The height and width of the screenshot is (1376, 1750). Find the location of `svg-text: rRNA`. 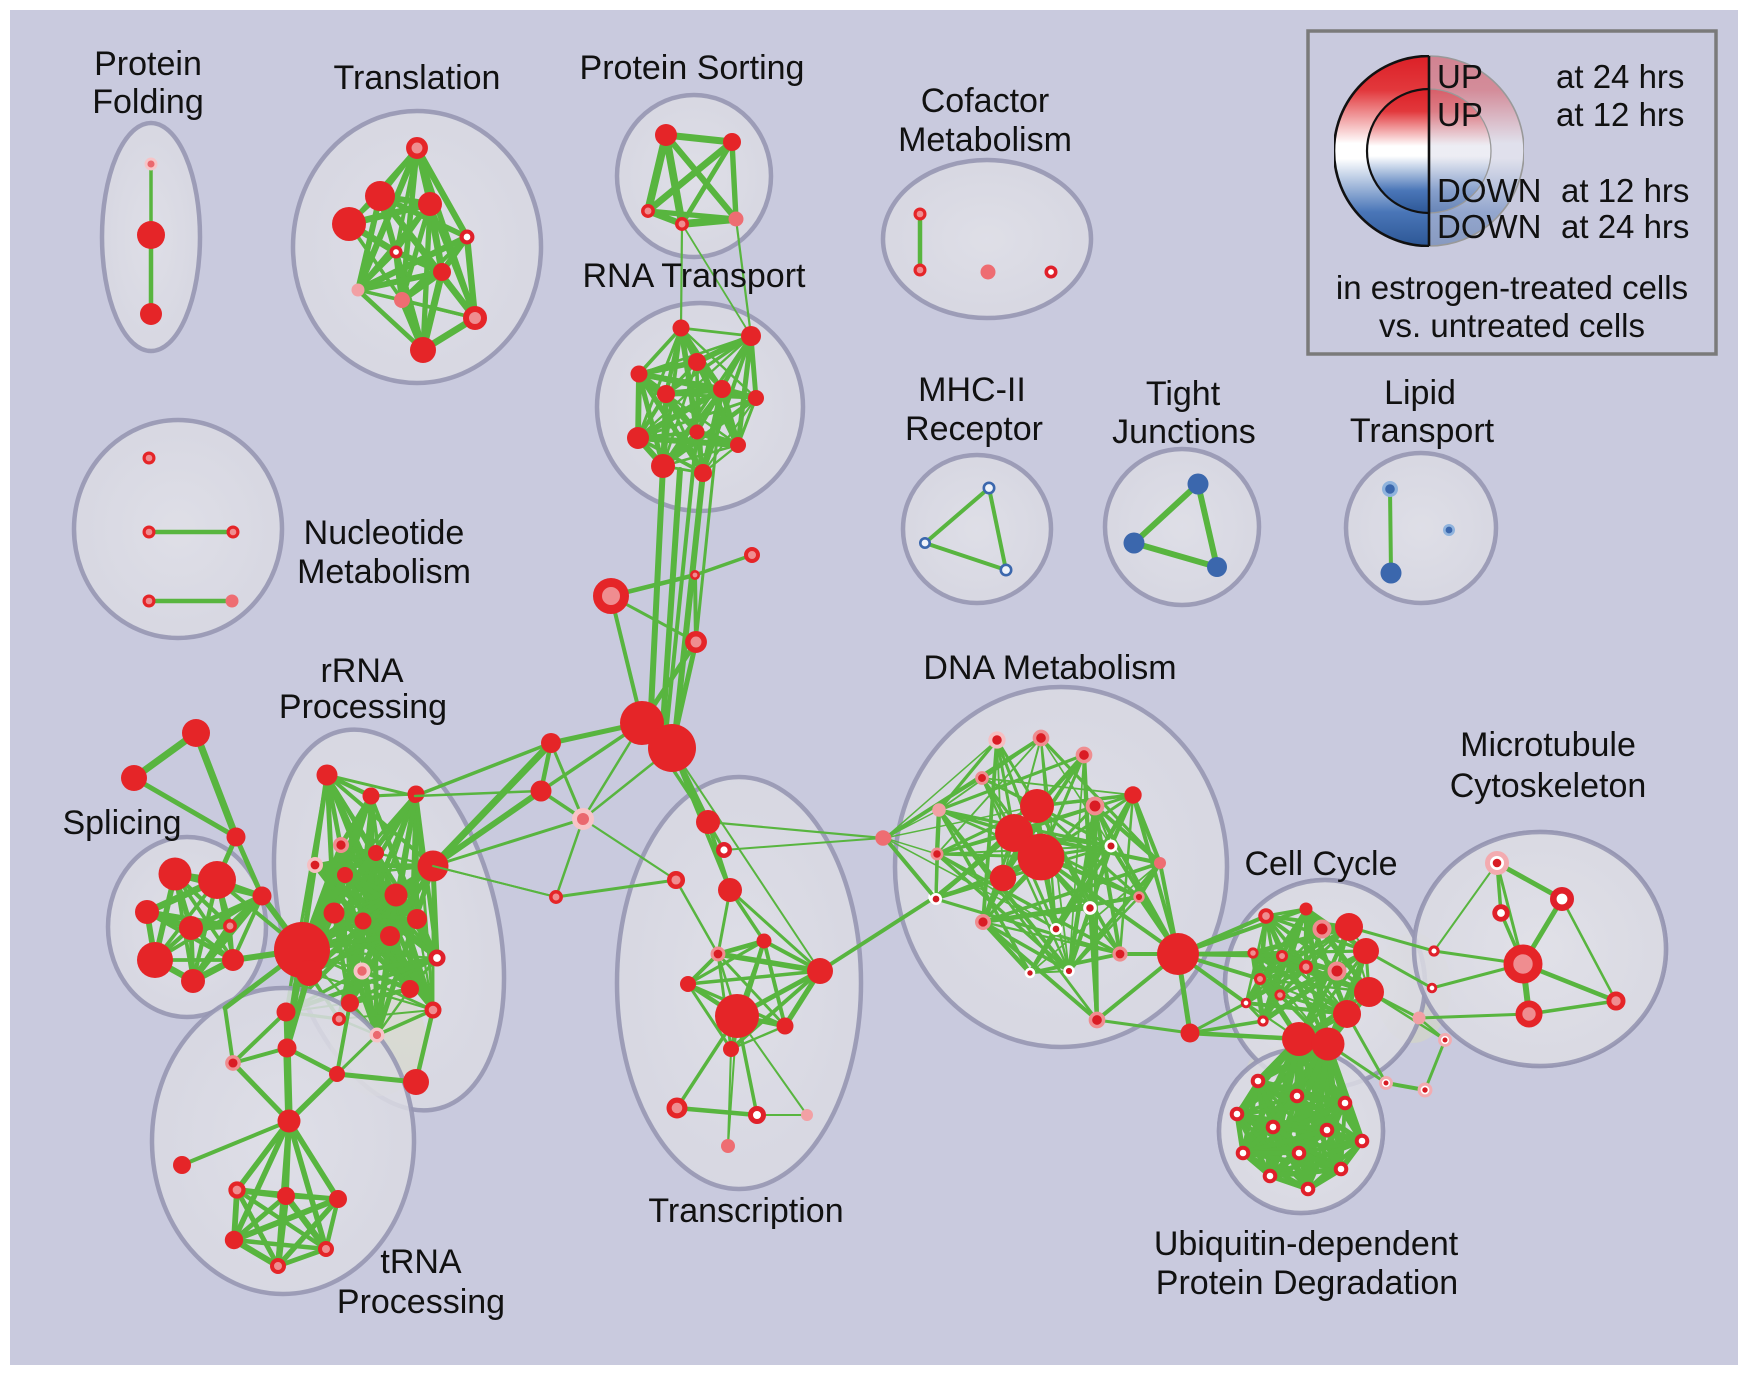

svg-text: rRNA is located at coordinates (361, 671).